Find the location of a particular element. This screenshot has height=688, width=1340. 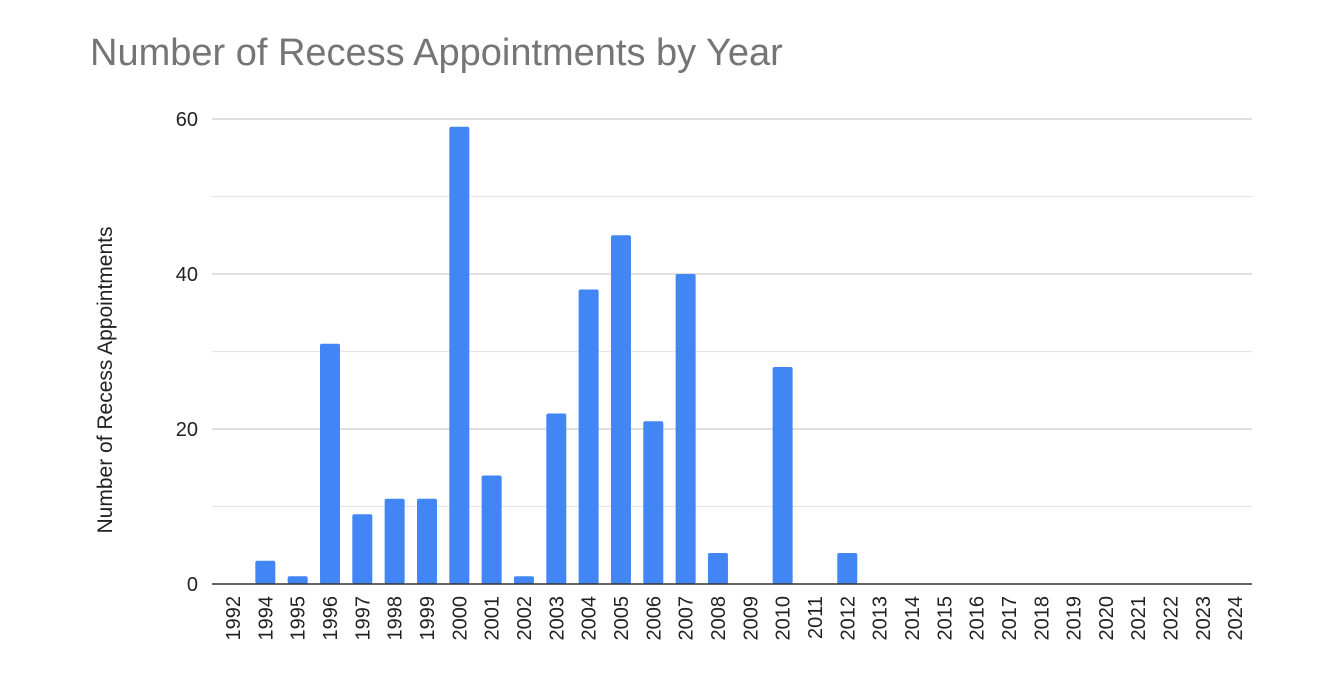

x-tick-label: 2002 is located at coordinates (525, 618).